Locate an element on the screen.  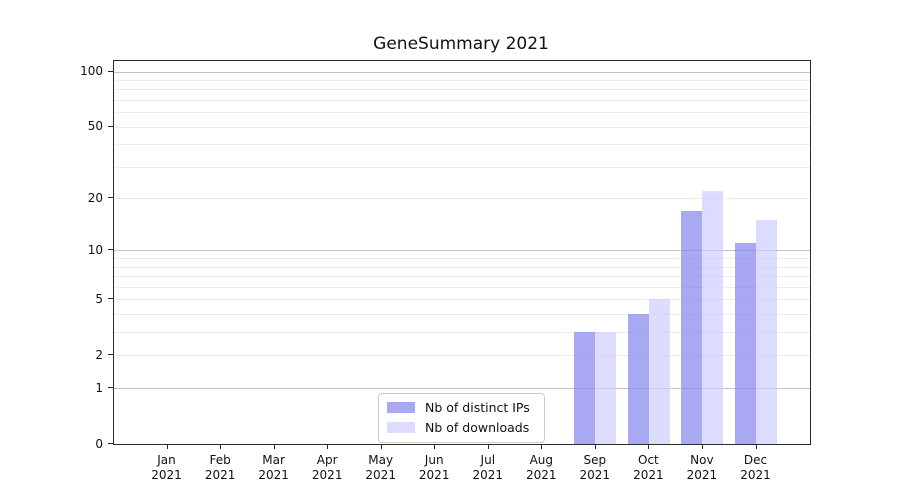
y-tick-label-0: 0 is located at coordinates (99, 443).